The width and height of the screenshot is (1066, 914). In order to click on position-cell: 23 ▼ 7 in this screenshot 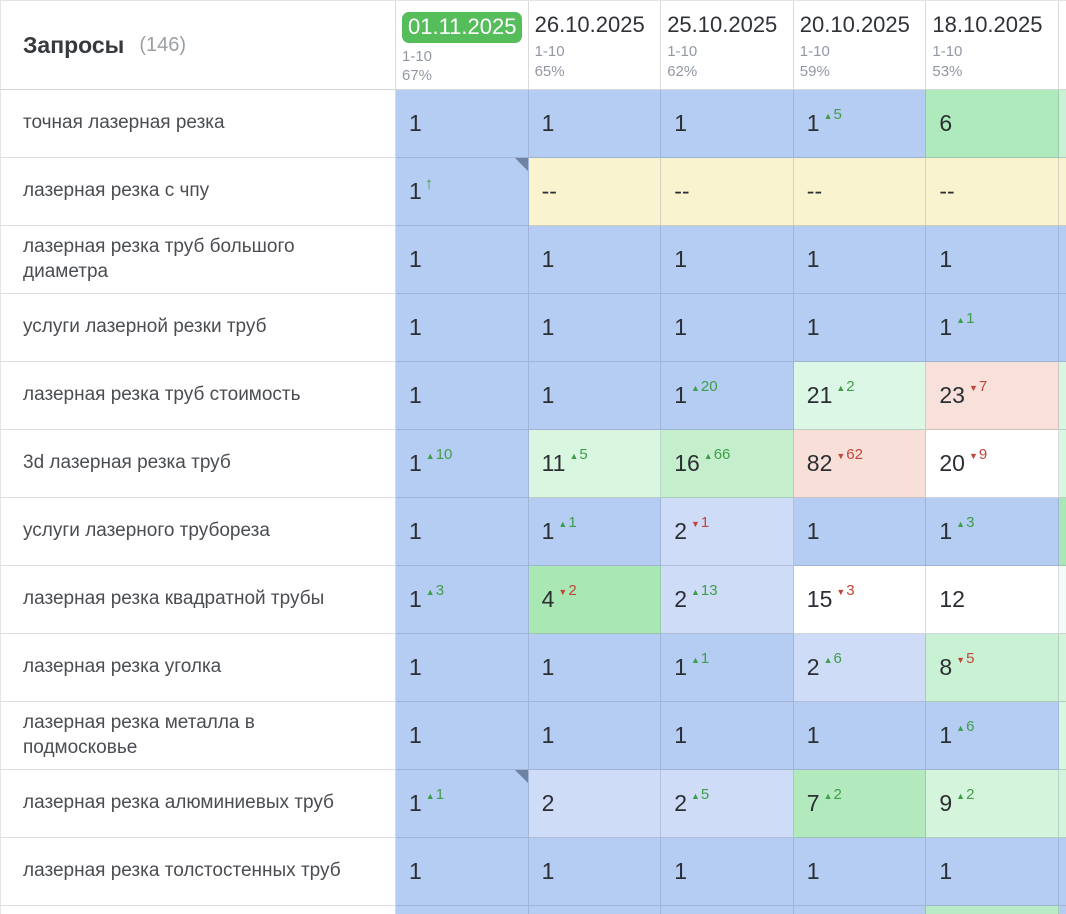, I will do `click(992, 396)`.